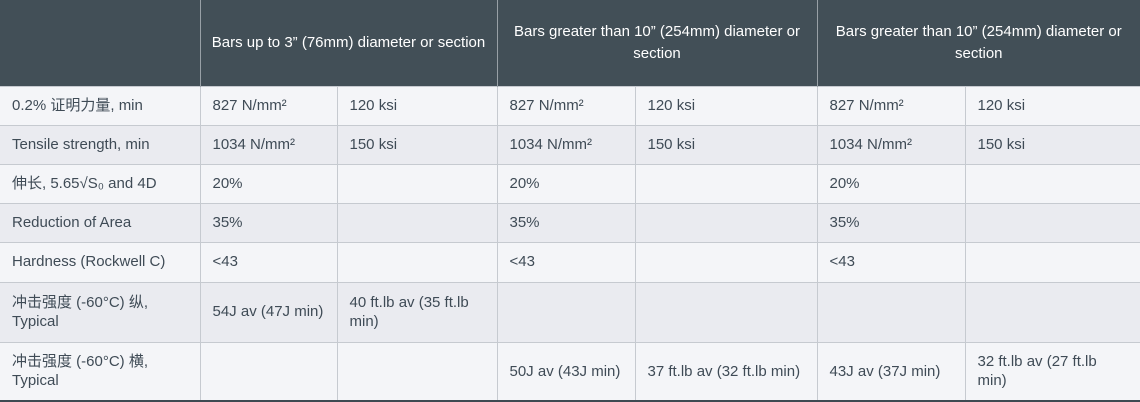  Describe the element at coordinates (725, 371) in the screenshot. I see `table-cell: 37 ft.lb av (32 ft.lb min)` at that location.